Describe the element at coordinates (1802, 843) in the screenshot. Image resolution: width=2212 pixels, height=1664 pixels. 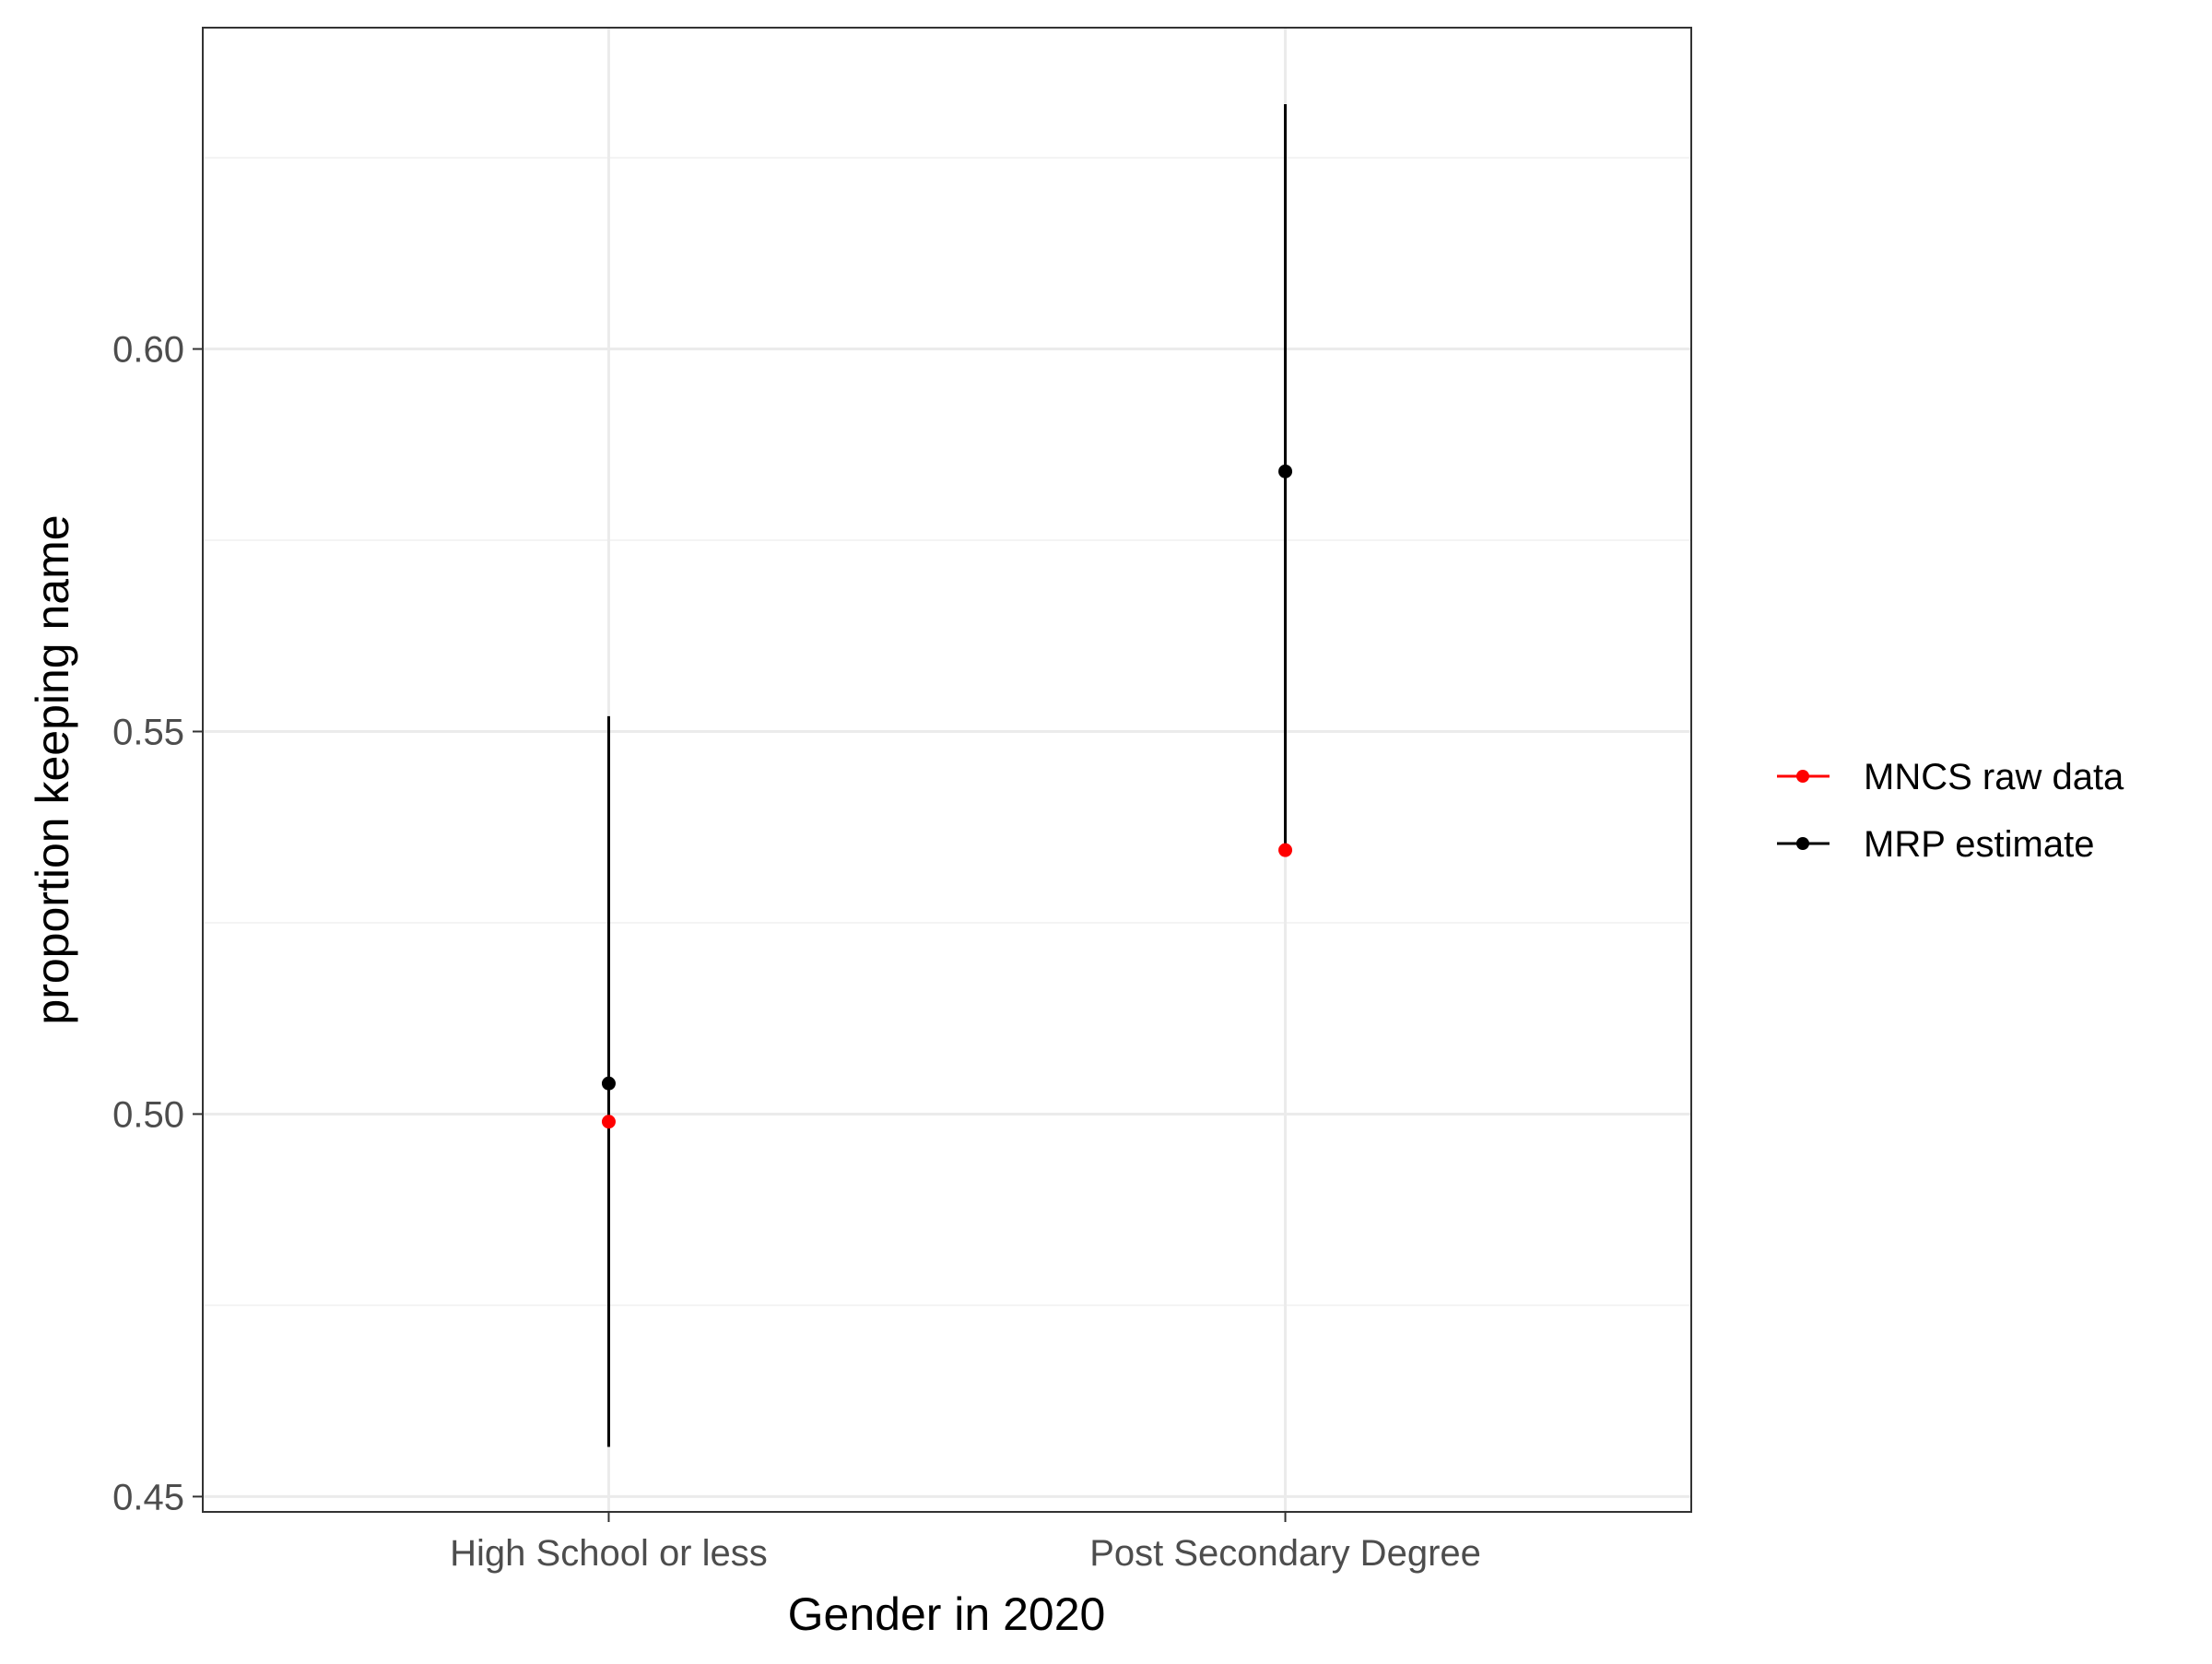
I see `legend-key-point-mrp` at that location.